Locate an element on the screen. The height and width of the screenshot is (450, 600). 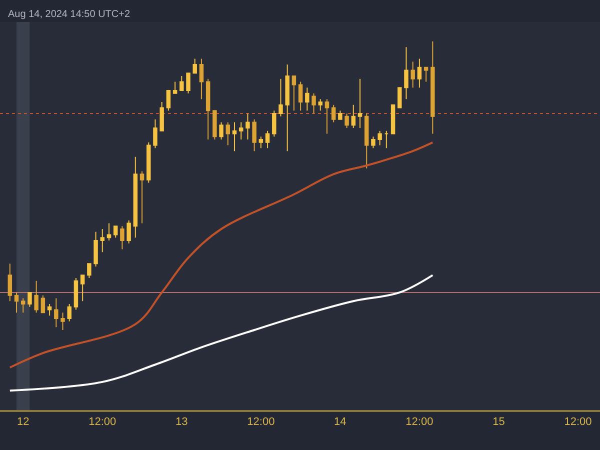
x-tick-label: 14 is located at coordinates (340, 422).